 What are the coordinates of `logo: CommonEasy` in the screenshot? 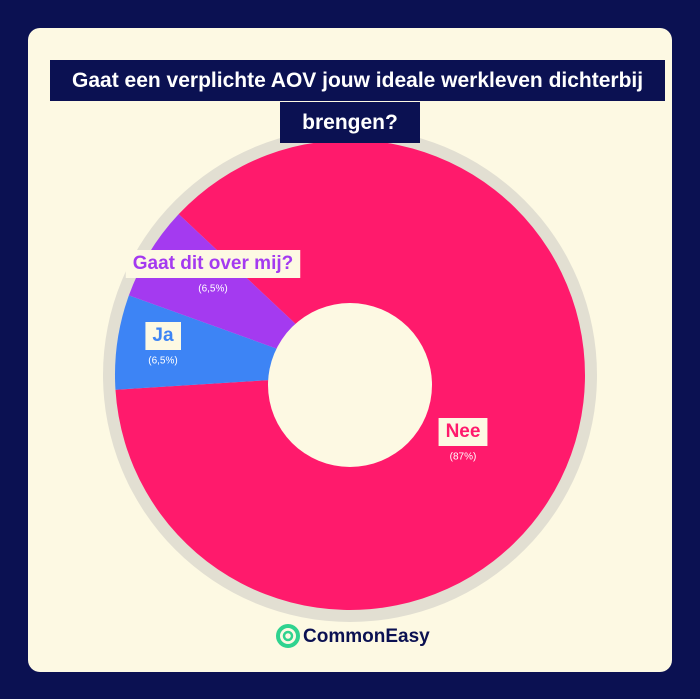 It's located at (353, 636).